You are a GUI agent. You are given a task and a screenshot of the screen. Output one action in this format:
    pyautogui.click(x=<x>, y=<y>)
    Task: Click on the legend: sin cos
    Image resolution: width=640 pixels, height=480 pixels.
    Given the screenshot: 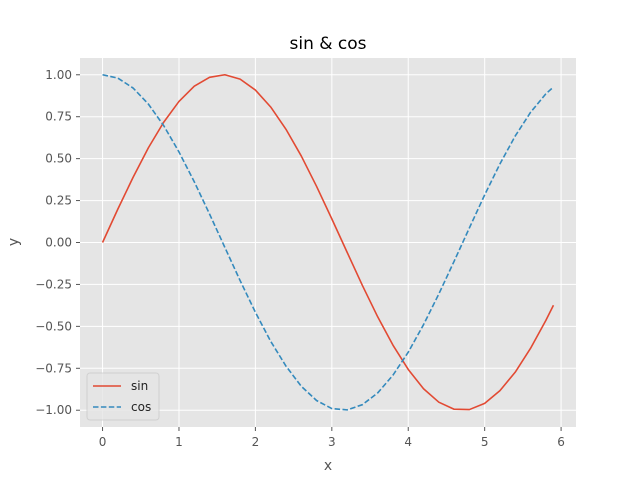 What is the action you would take?
    pyautogui.click(x=123, y=396)
    